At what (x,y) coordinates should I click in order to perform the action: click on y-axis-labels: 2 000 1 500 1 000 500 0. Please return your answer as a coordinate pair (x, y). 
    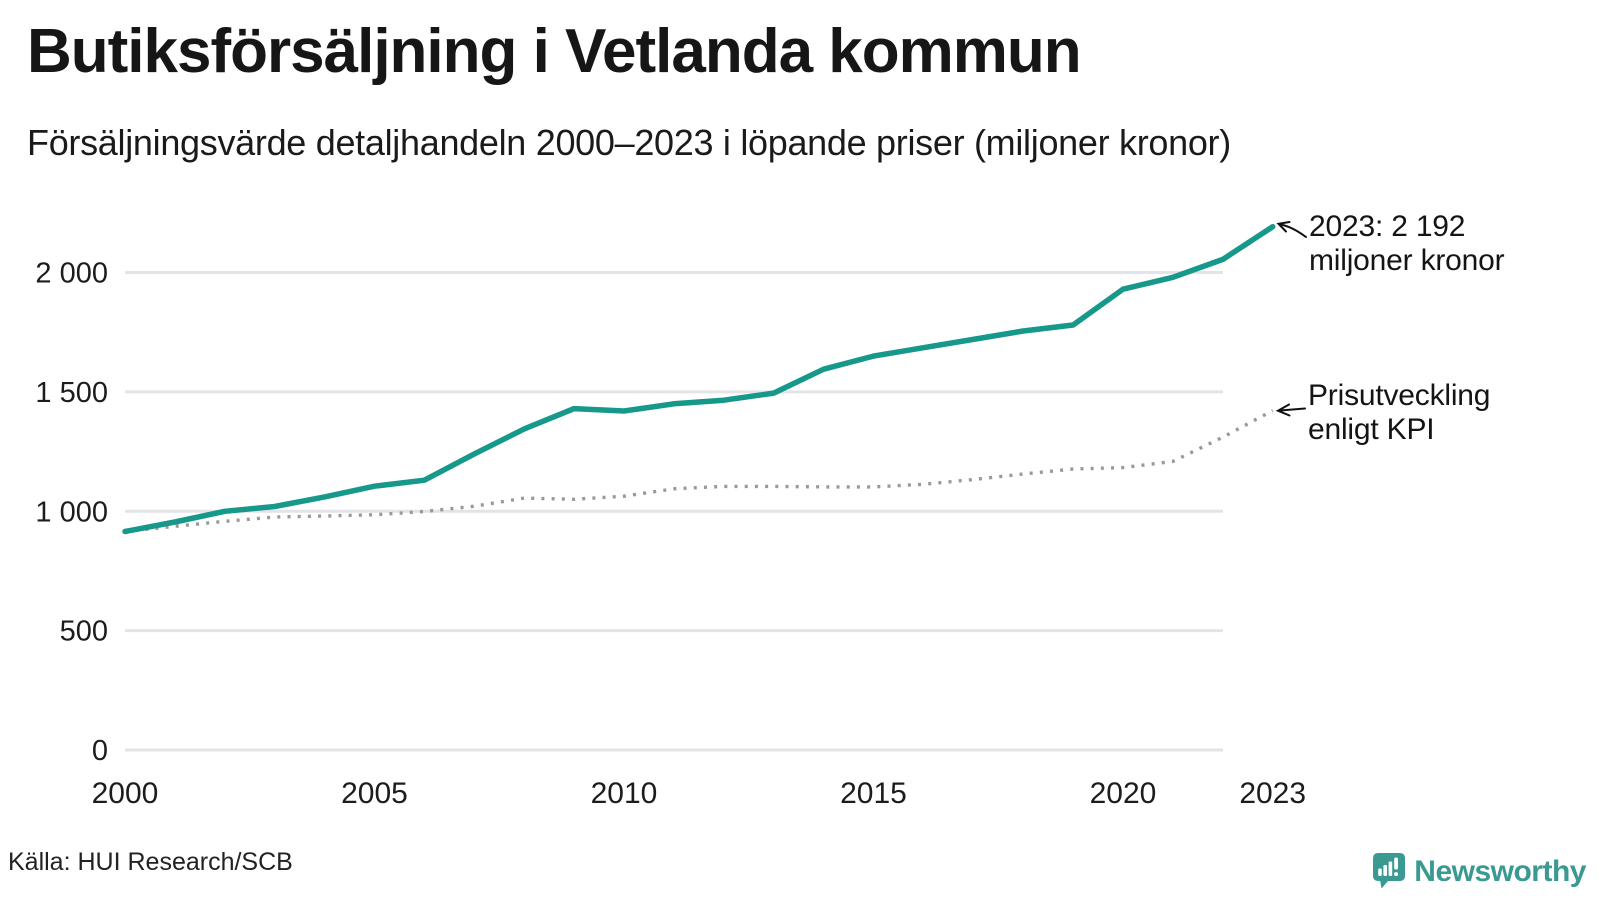
    Looking at the image, I should click on (71, 513).